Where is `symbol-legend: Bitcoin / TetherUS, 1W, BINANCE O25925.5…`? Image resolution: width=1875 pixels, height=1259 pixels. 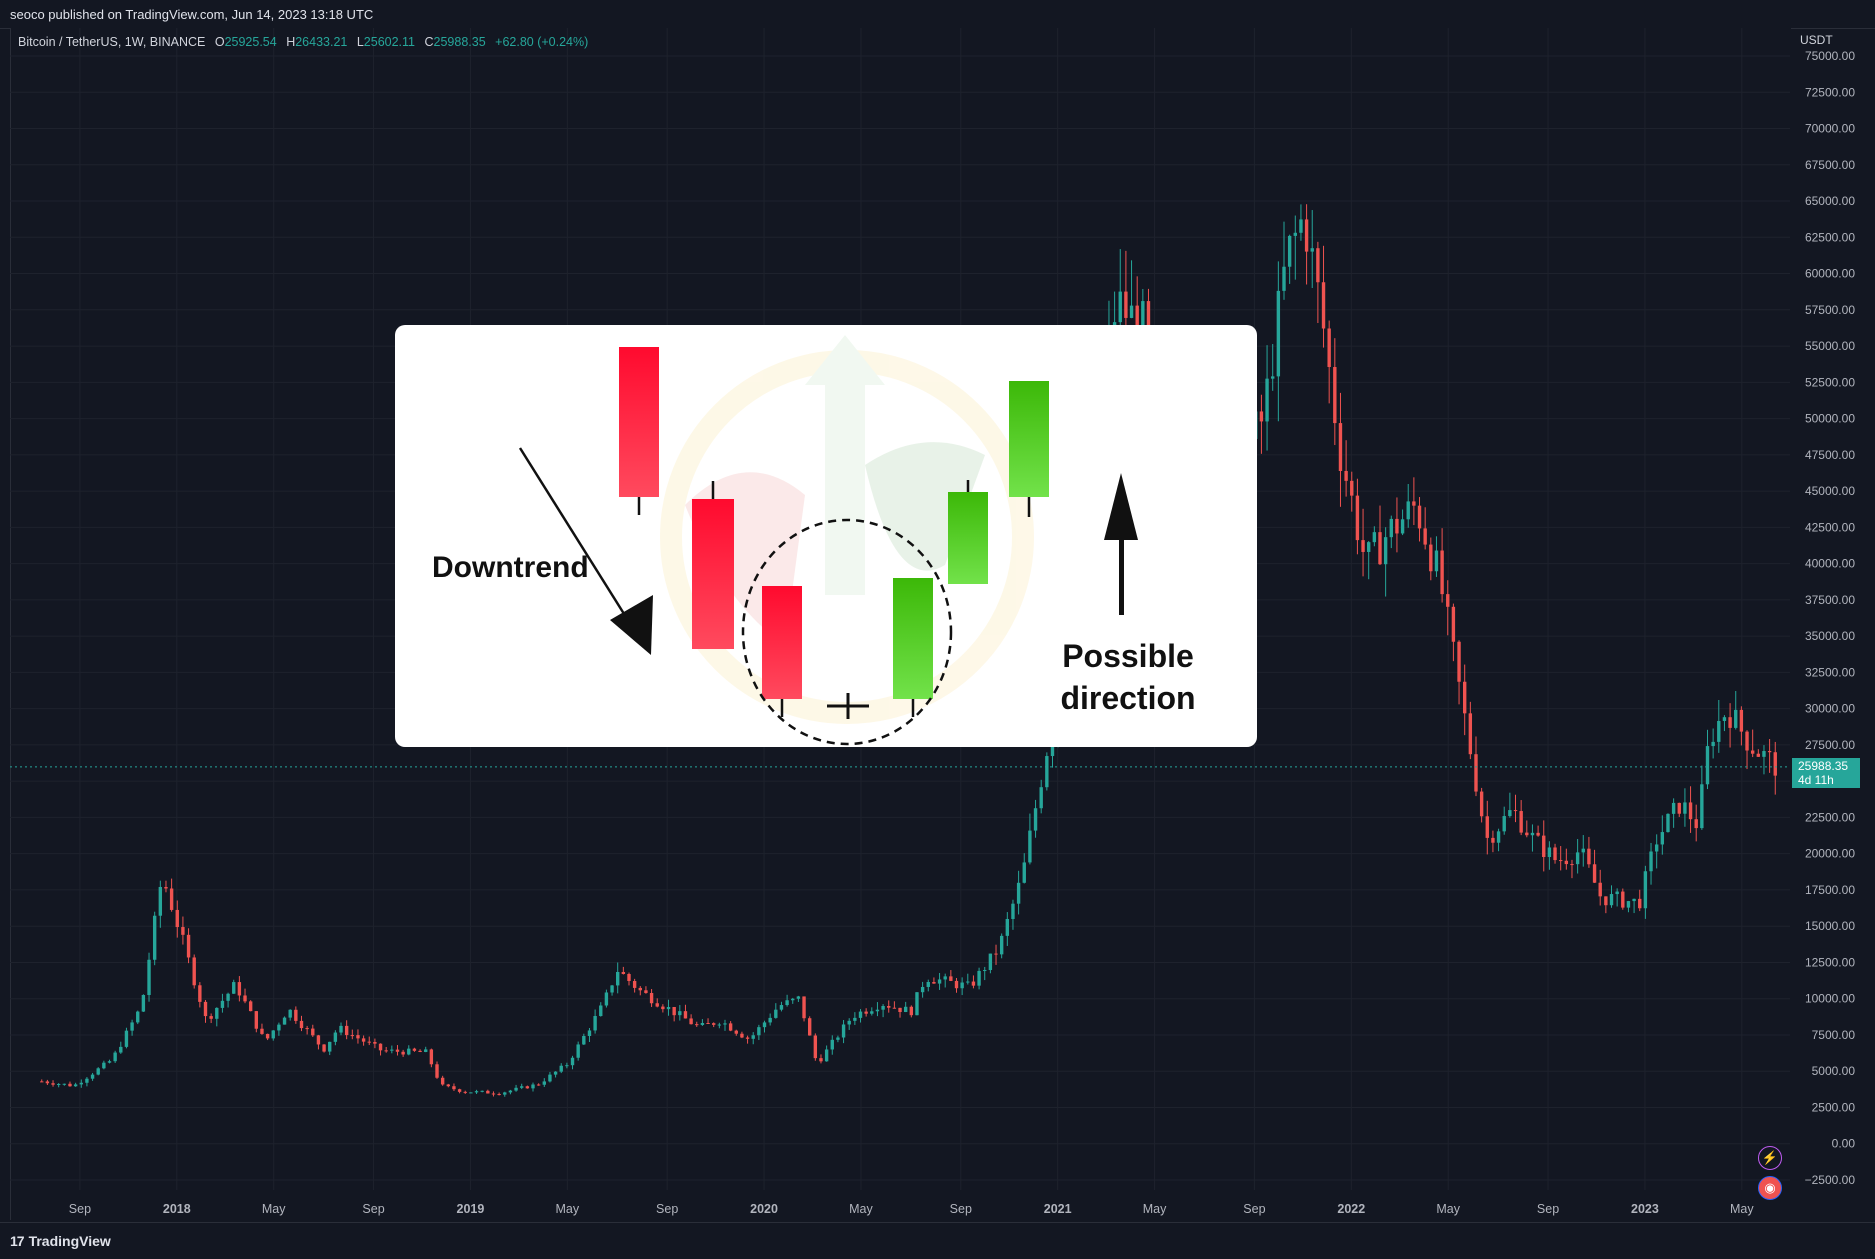 symbol-legend: Bitcoin / TetherUS, 1W, BINANCE O25925.5… is located at coordinates (303, 42).